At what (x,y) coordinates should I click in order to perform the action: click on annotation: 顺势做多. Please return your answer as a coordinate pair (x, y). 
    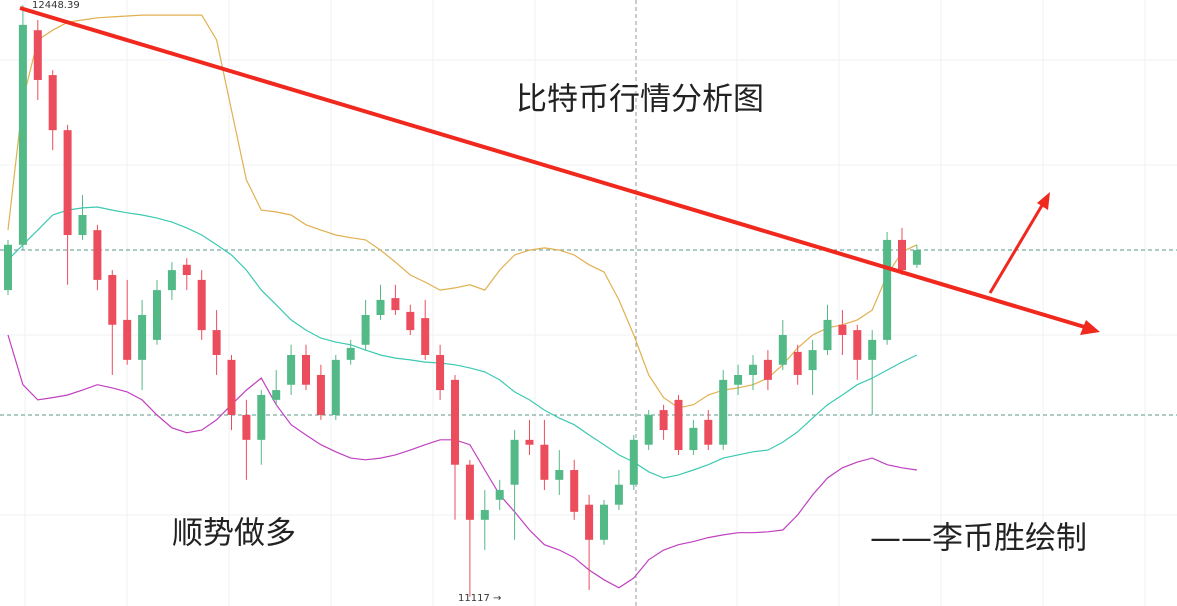
    Looking at the image, I should click on (234, 534).